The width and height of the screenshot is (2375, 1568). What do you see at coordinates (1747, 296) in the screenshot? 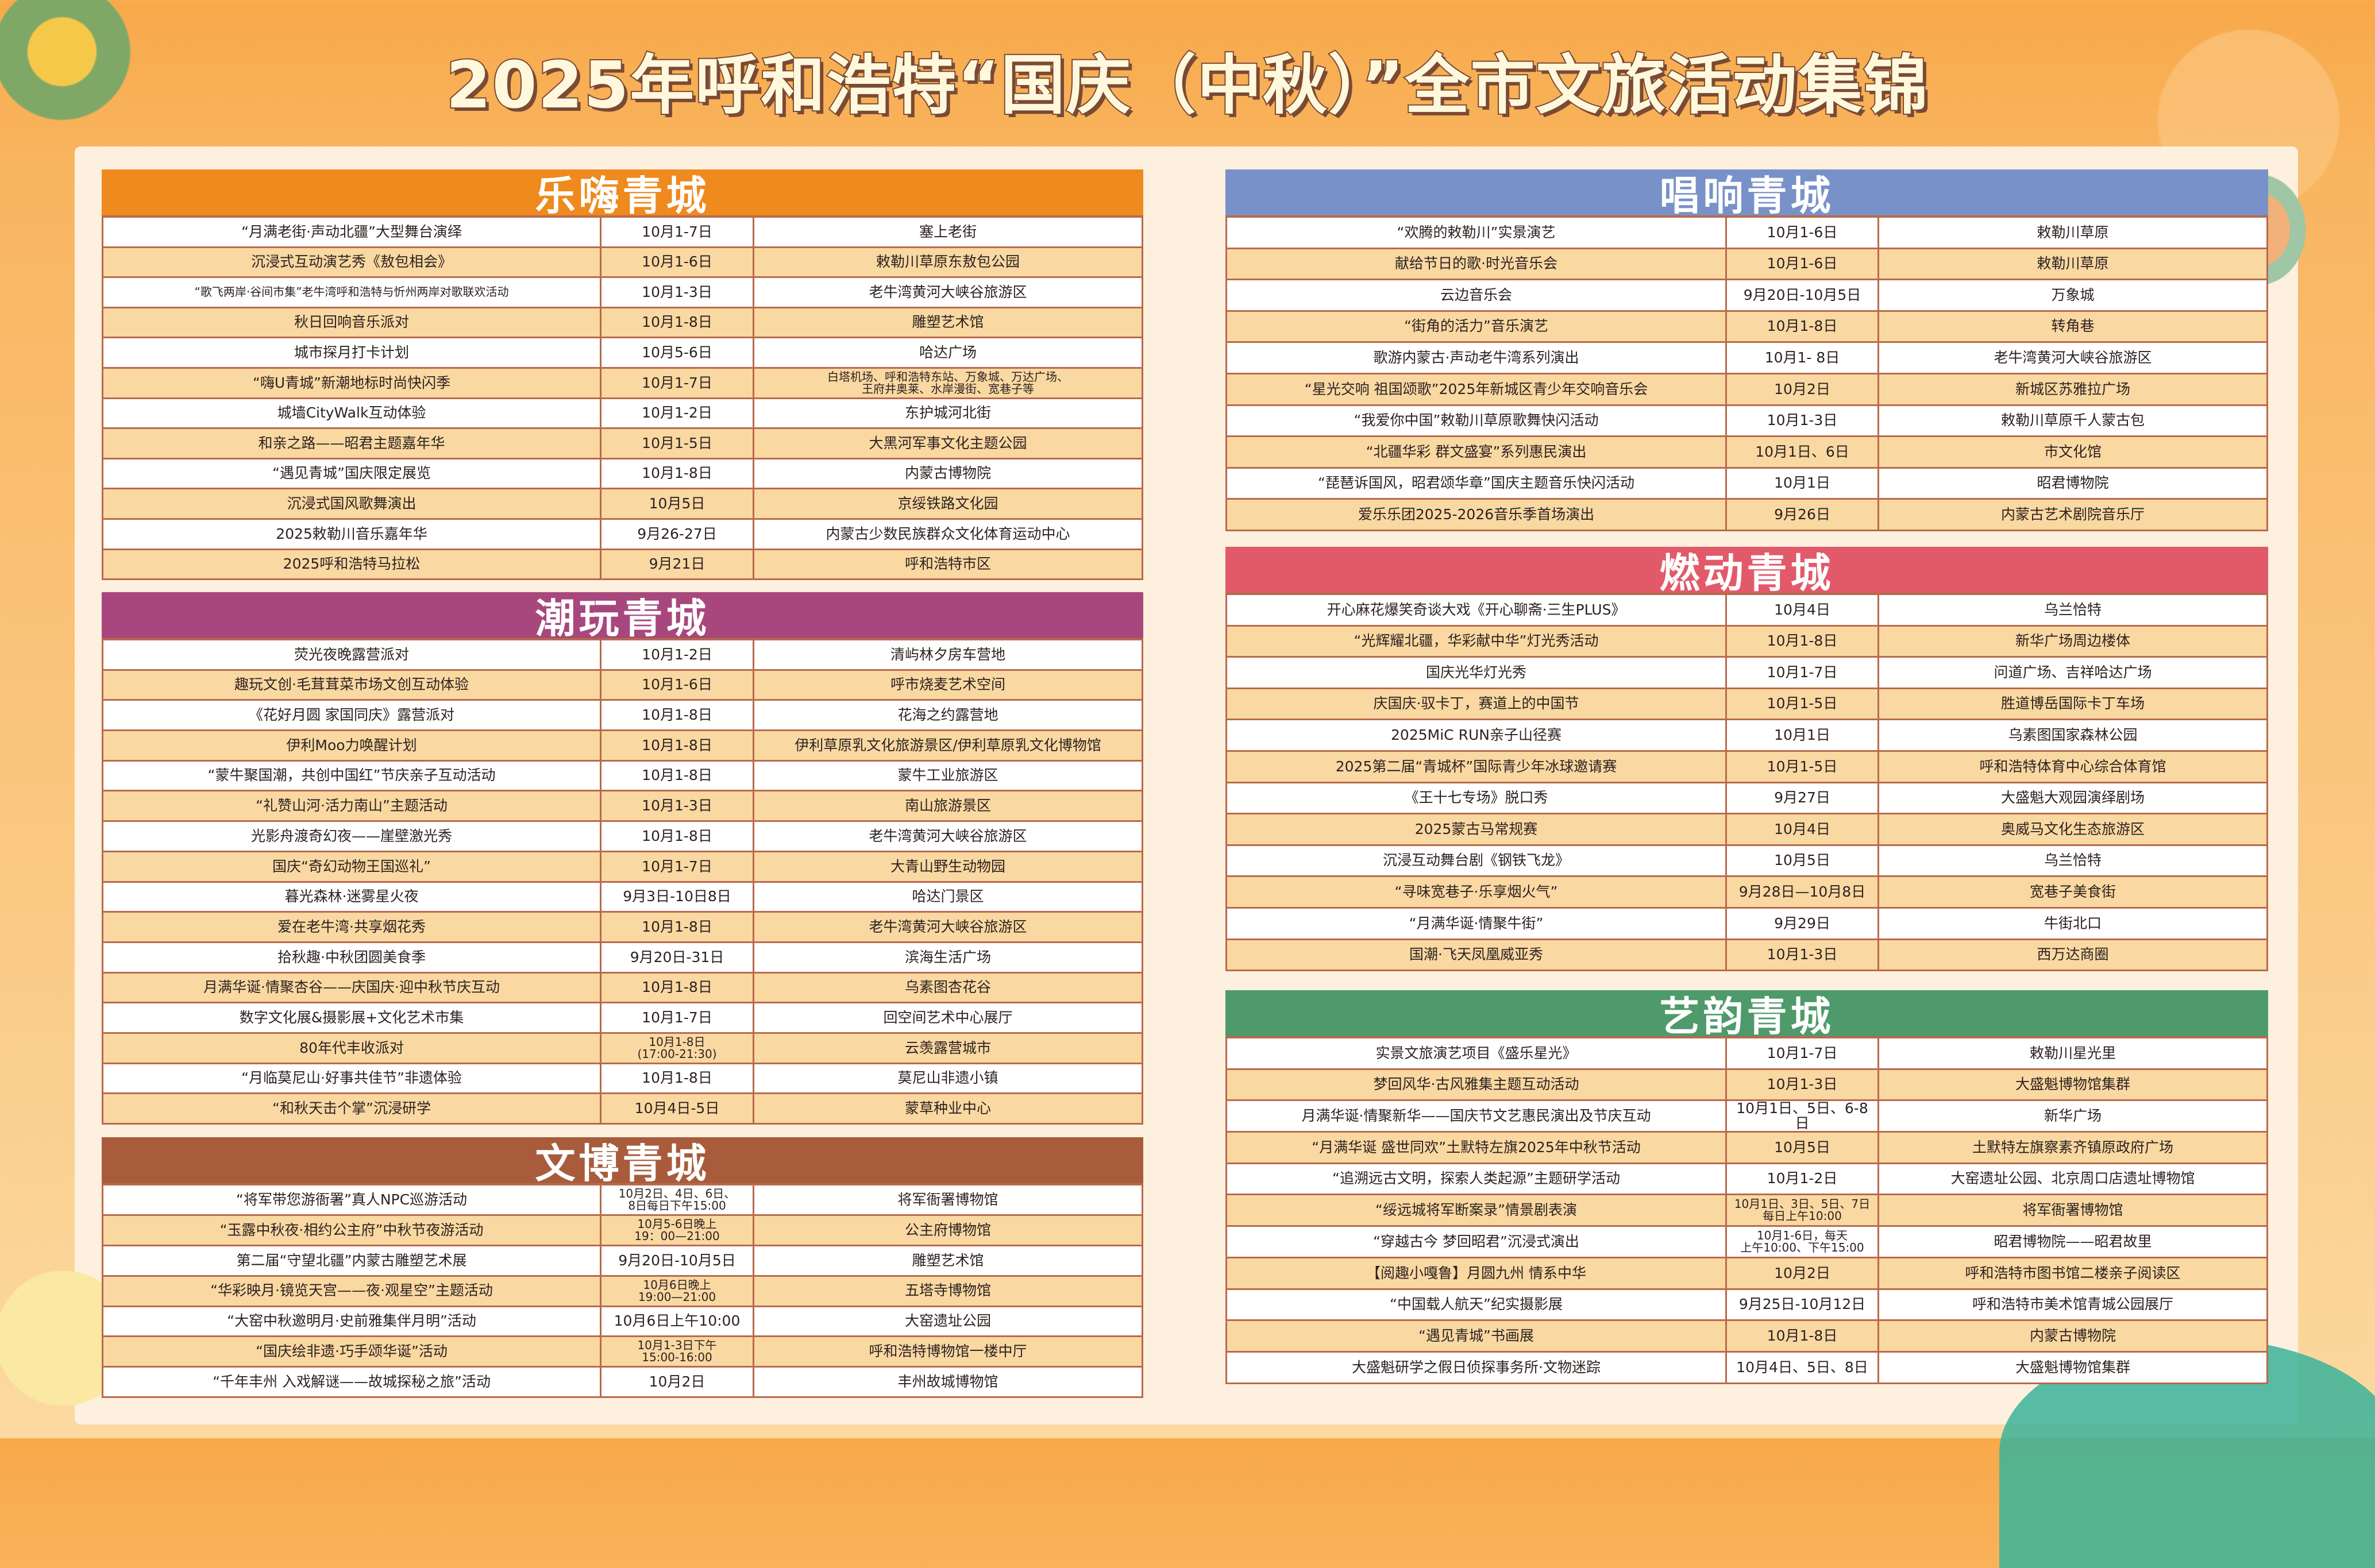
I see `table-row: 云边音乐会 9月20日-10月5日 万象城` at bounding box center [1747, 296].